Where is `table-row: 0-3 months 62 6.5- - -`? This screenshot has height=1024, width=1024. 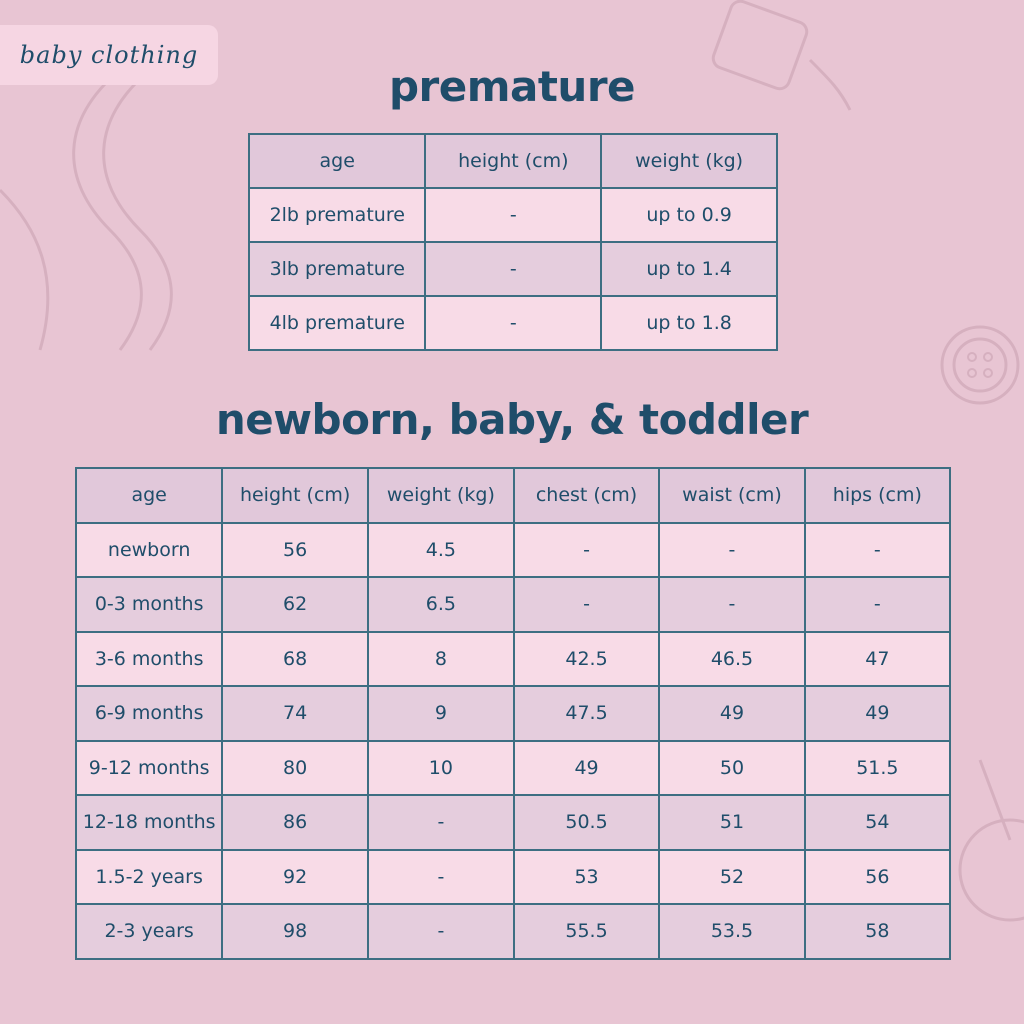 table-row: 0-3 months 62 6.5- - - is located at coordinates (513, 604).